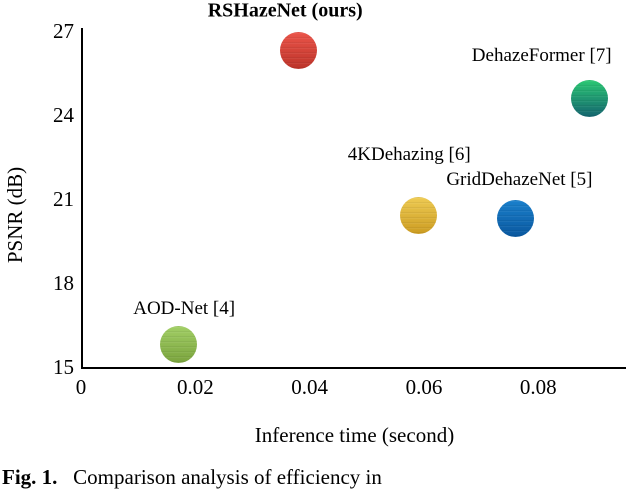 The height and width of the screenshot is (490, 626). What do you see at coordinates (409, 154) in the screenshot?
I see `point-label-4kdehazing-6: 4KDehazing [6]` at bounding box center [409, 154].